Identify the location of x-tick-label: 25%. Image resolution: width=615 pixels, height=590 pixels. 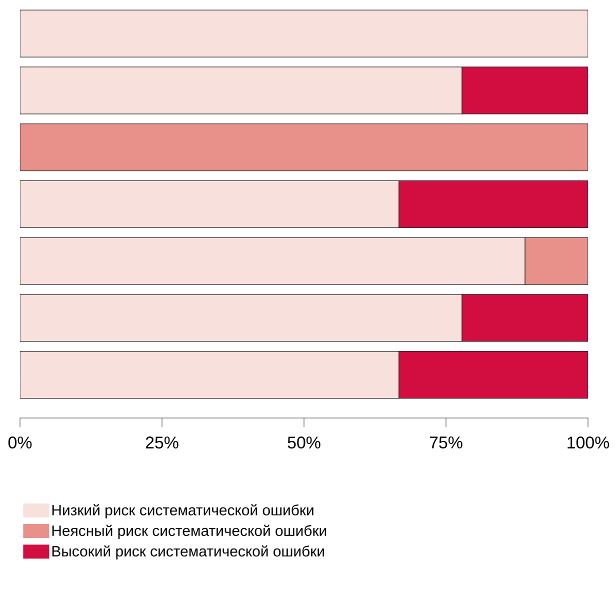
(162, 442).